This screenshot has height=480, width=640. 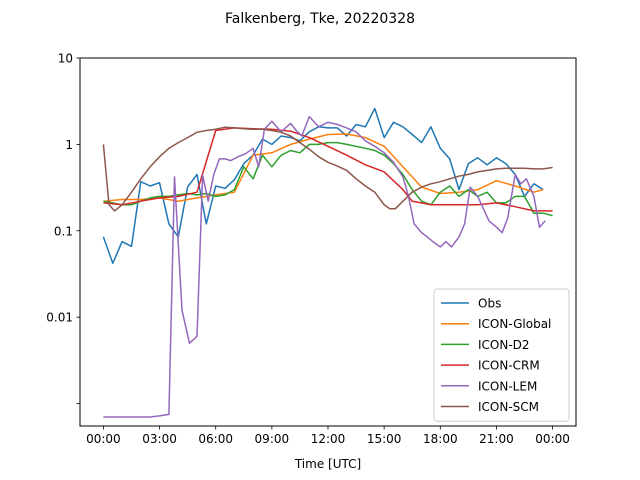 I want to click on x-tick-label: 15:00, so click(x=384, y=439).